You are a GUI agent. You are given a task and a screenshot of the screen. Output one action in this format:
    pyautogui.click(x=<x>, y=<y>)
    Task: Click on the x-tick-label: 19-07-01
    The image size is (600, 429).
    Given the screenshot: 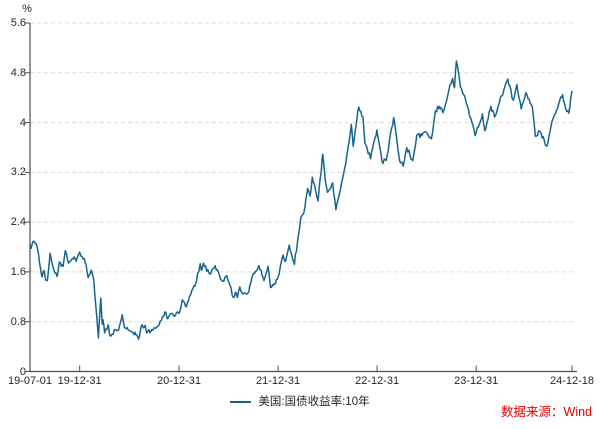 What is the action you would take?
    pyautogui.click(x=30, y=381)
    